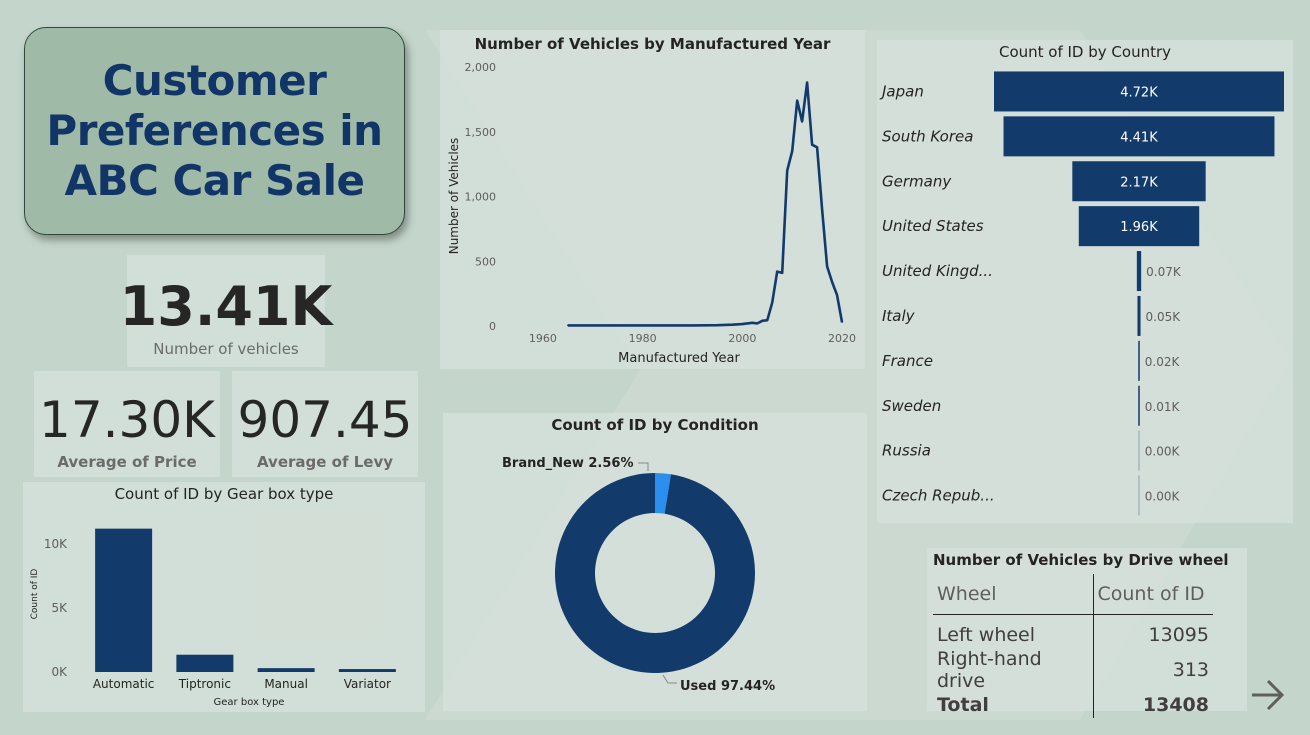  I want to click on country-label: South Korea, so click(927, 136).